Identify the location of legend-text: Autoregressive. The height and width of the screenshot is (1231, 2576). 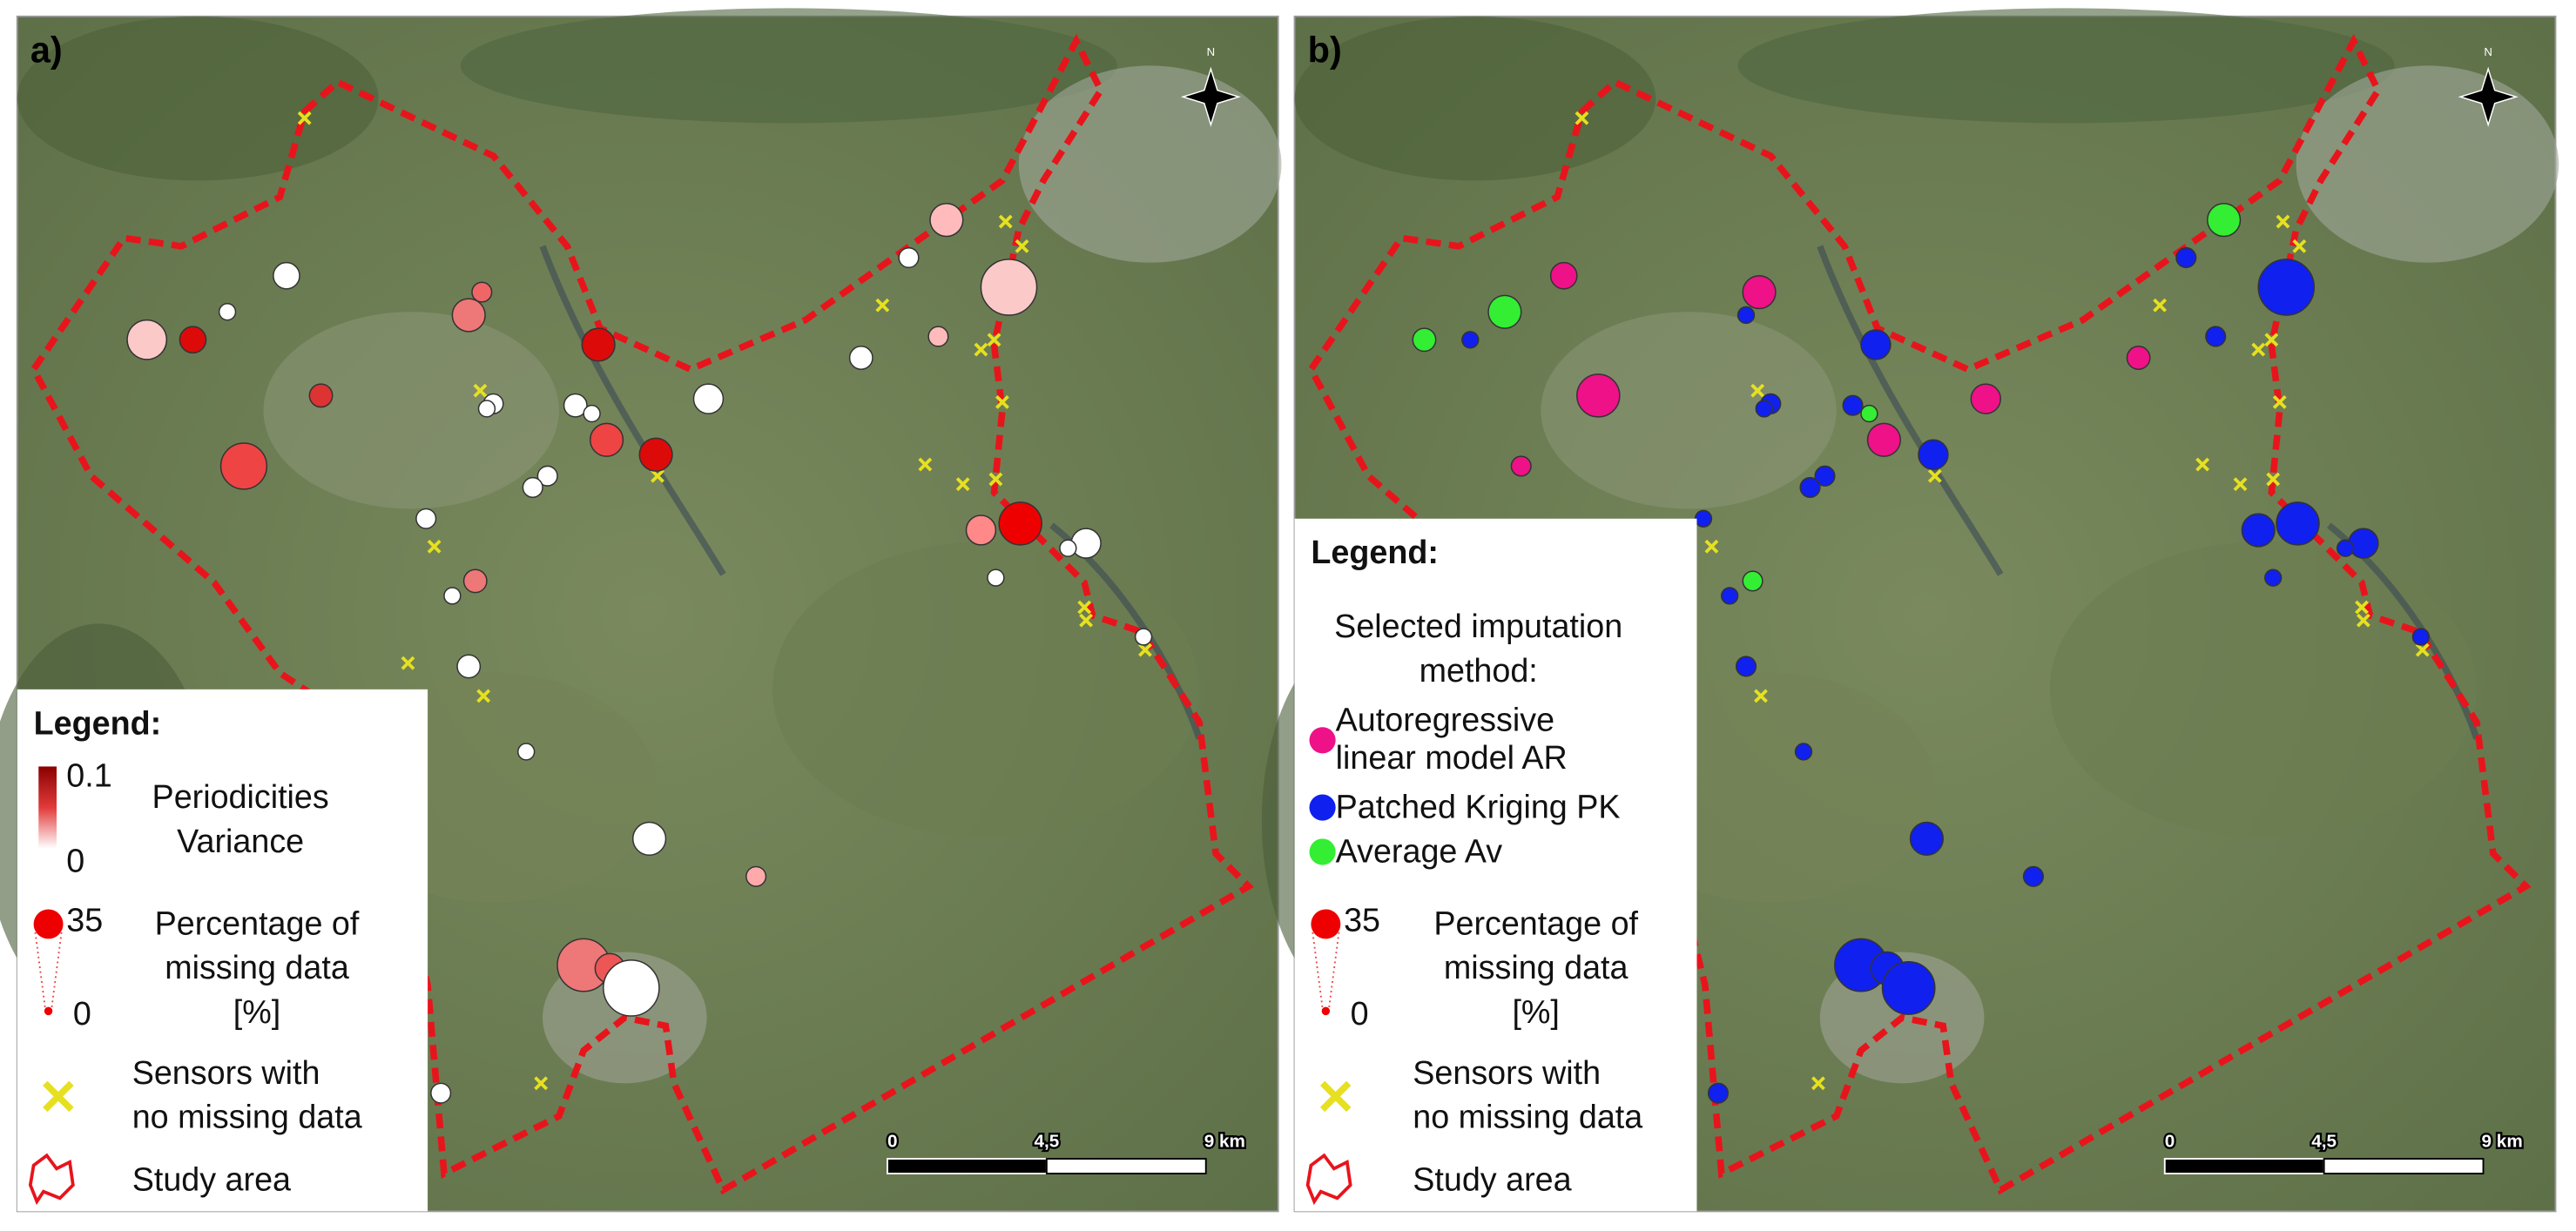
(1445, 719).